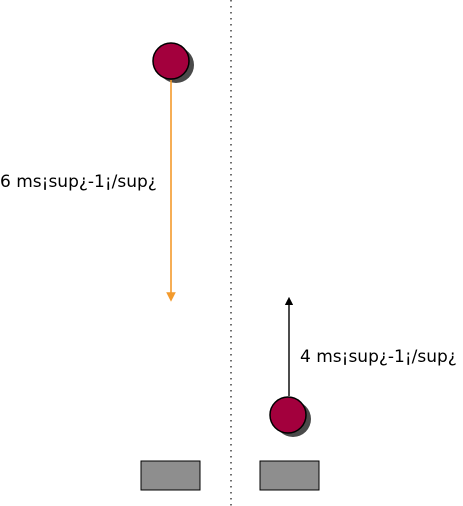  What do you see at coordinates (171, 61) in the screenshot?
I see `left-ball` at bounding box center [171, 61].